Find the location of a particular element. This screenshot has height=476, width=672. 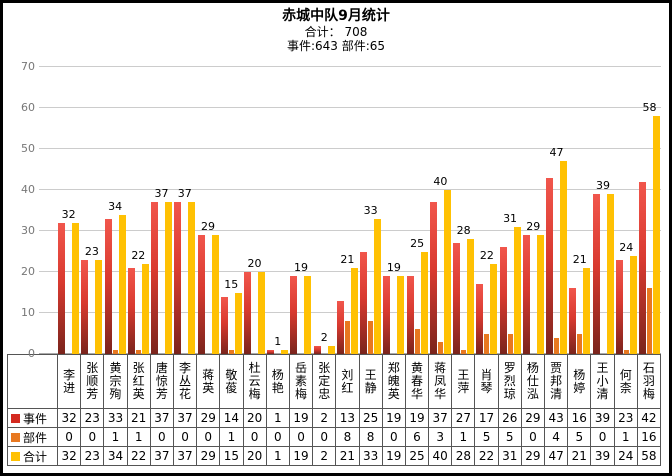

table-cell-events-23: 39 is located at coordinates (603, 418).